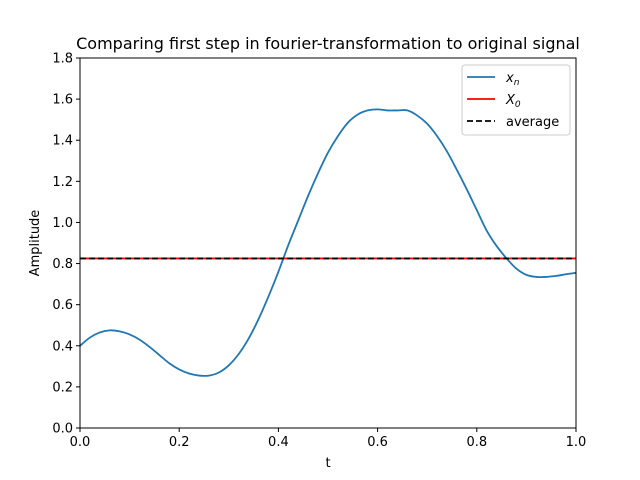  I want to click on legend-label-x-0: X0, so click(513, 101).